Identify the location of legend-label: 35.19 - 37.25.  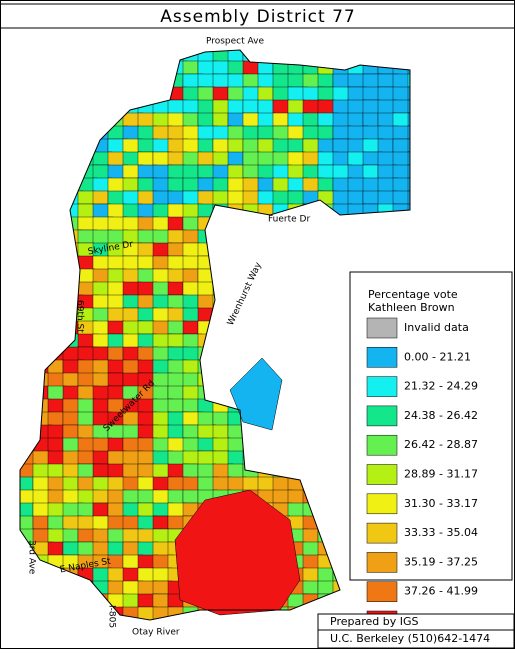
(441, 561).